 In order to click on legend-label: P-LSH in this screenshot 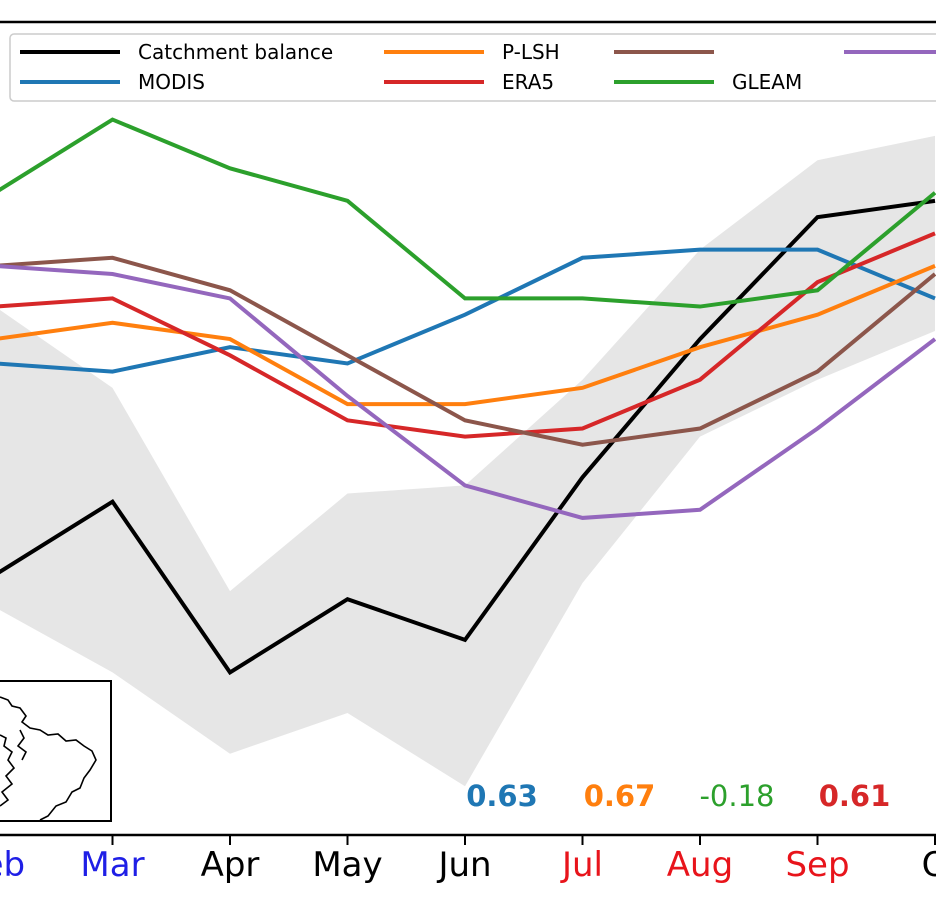, I will do `click(531, 52)`.